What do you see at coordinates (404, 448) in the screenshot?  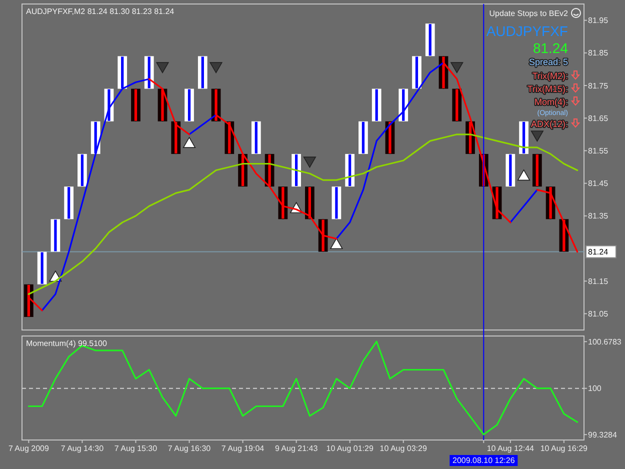 I see `x-tick-label: 10 Aug 03:29` at bounding box center [404, 448].